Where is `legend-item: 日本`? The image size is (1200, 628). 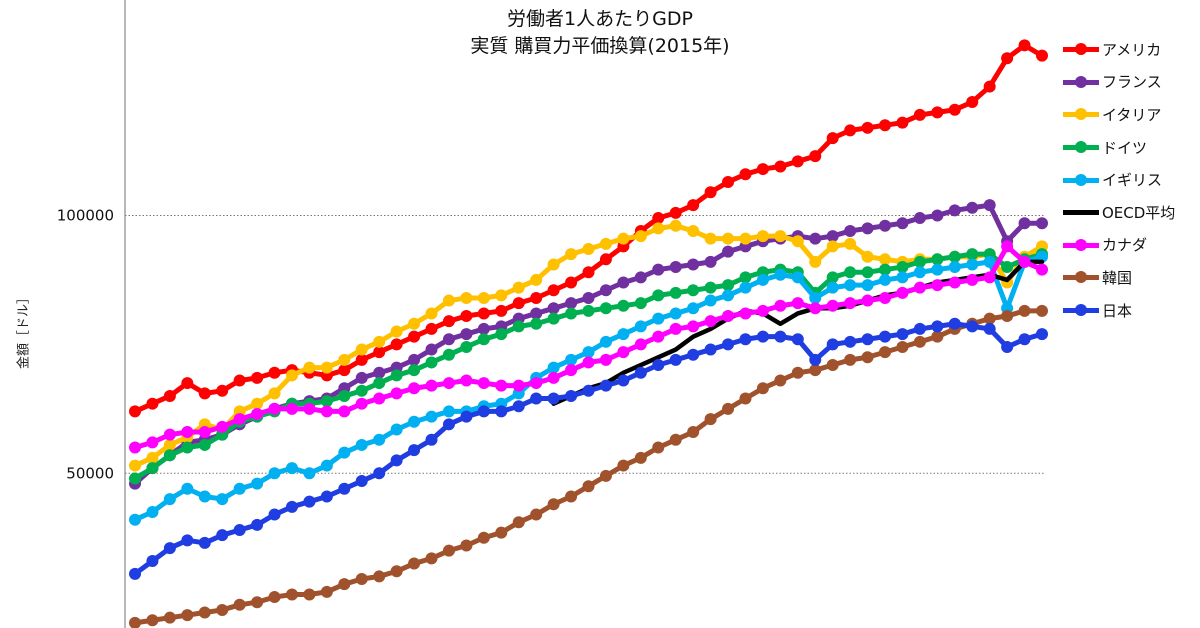 legend-item: 日本 is located at coordinates (1118, 310).